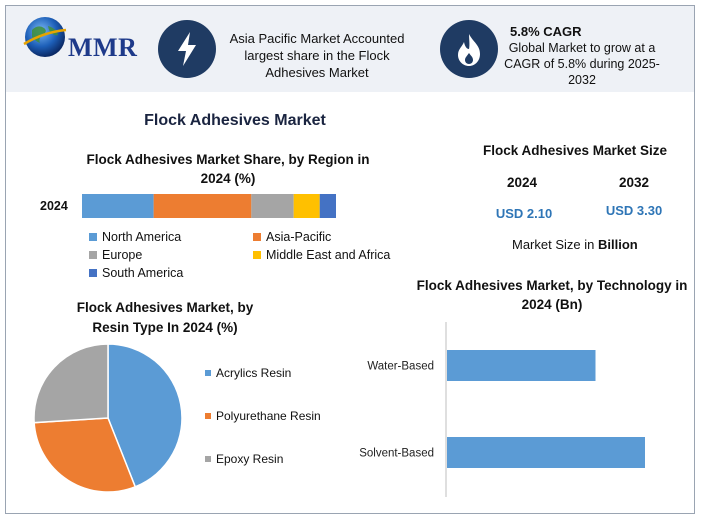  I want to click on technology-bar-water-based, so click(521, 365).